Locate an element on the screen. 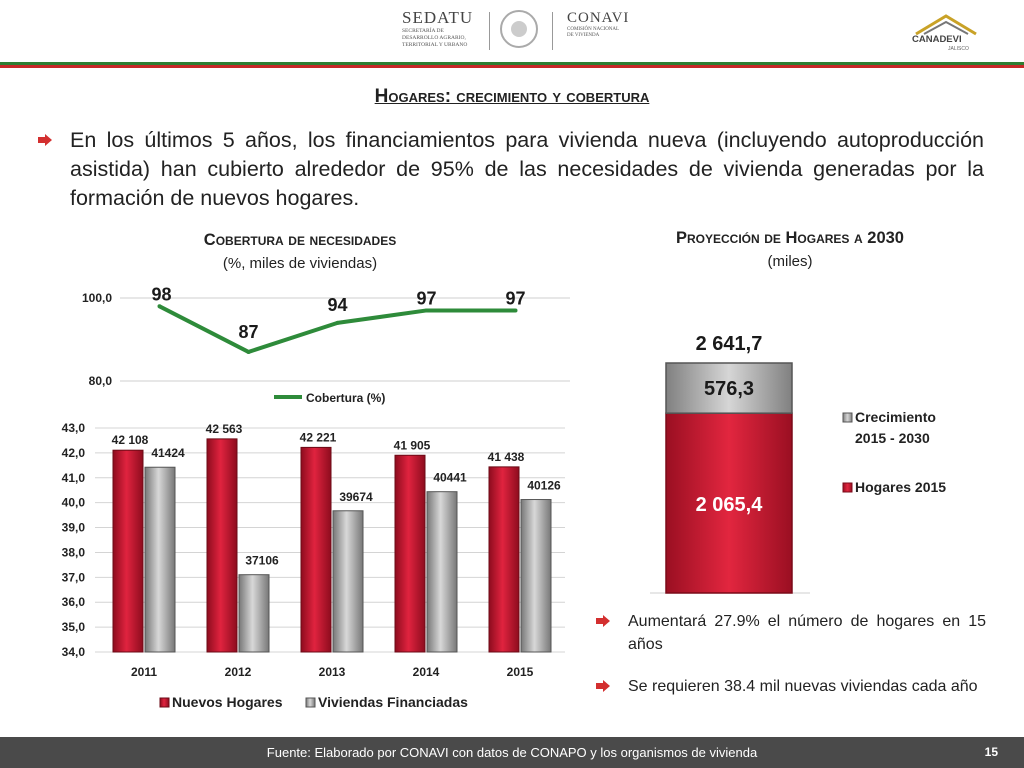 The image size is (1024, 768). bar-data-label: 41424 is located at coordinates (168, 453).